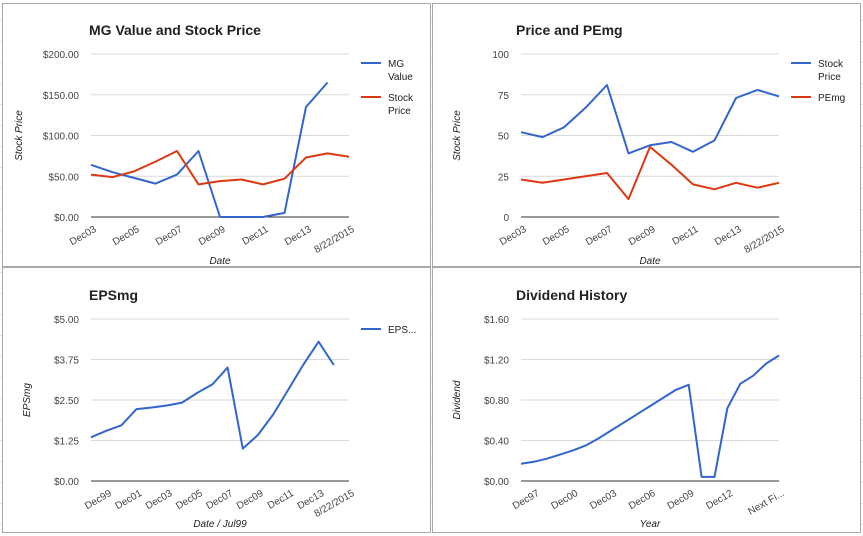  What do you see at coordinates (212, 395) in the screenshot?
I see `series-line-eps` at bounding box center [212, 395].